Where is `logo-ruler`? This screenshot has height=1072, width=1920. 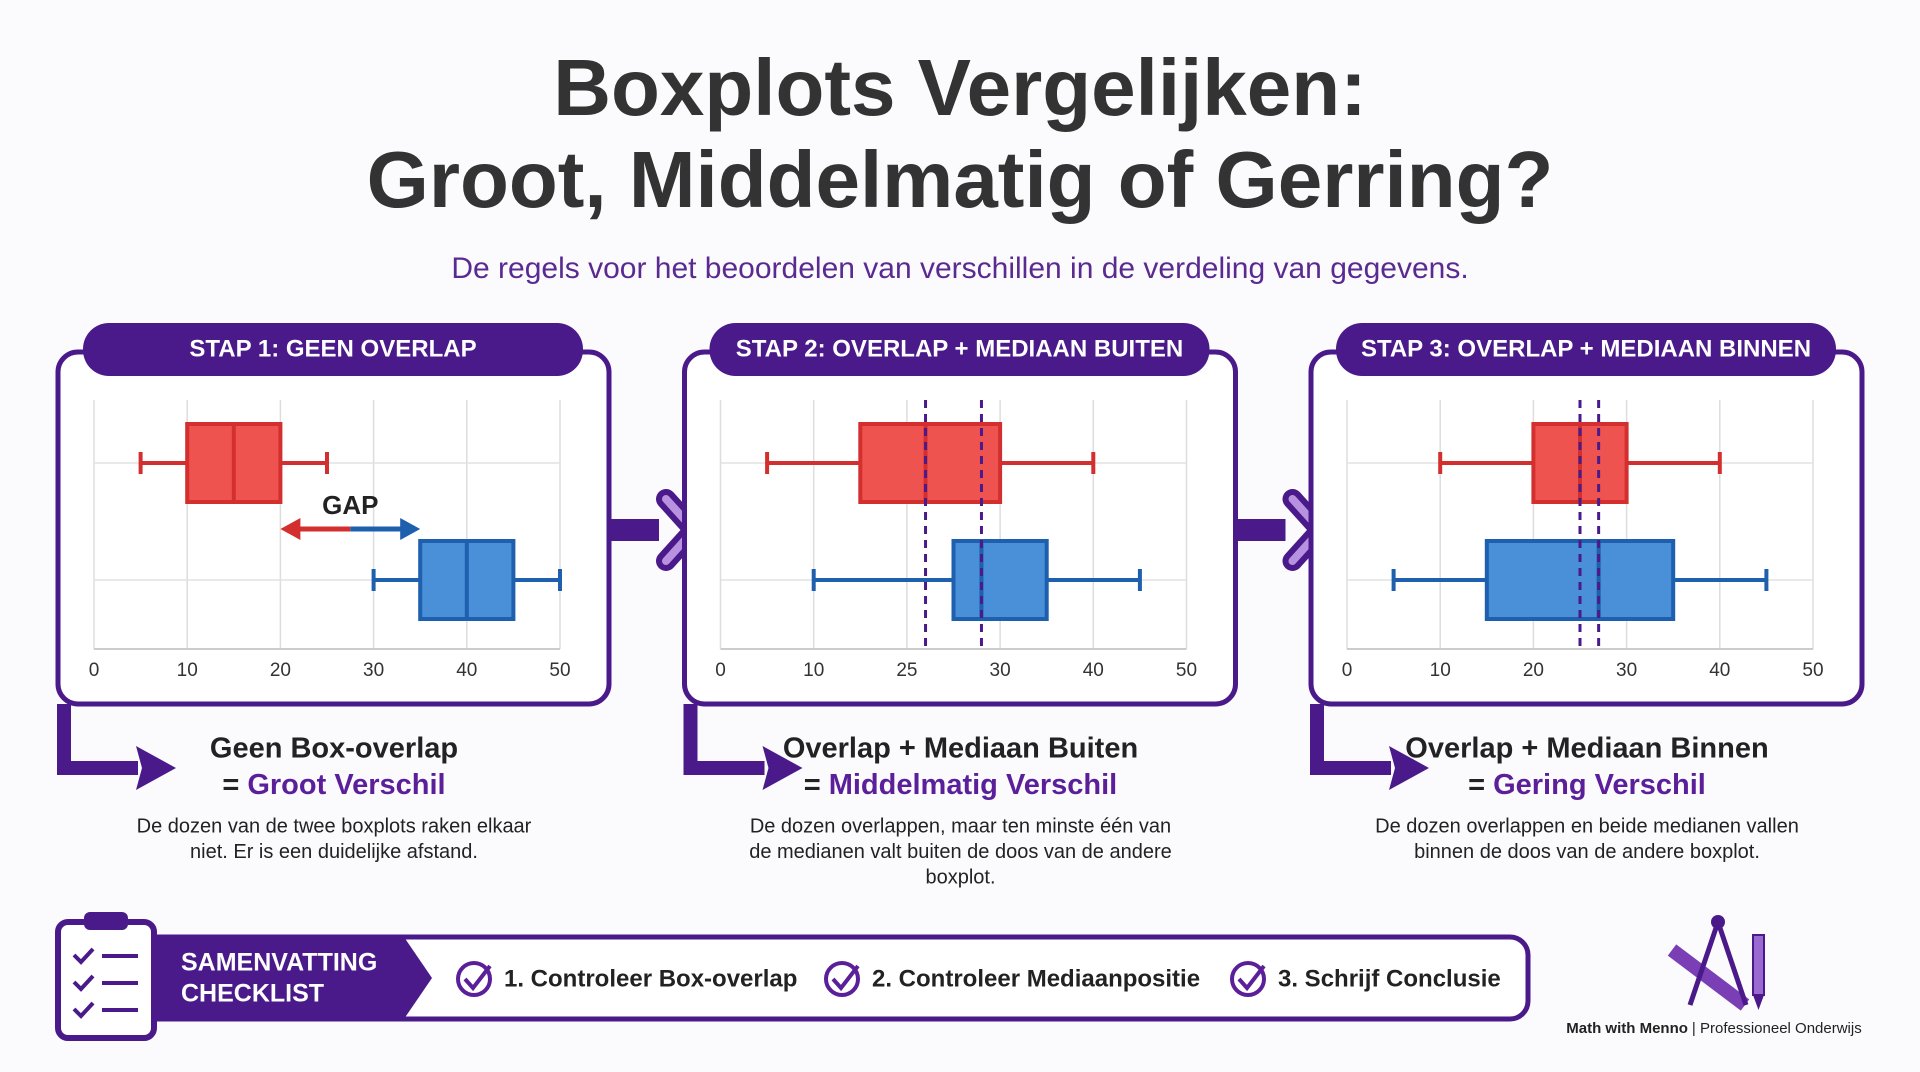
logo-ruler is located at coordinates (1708, 977).